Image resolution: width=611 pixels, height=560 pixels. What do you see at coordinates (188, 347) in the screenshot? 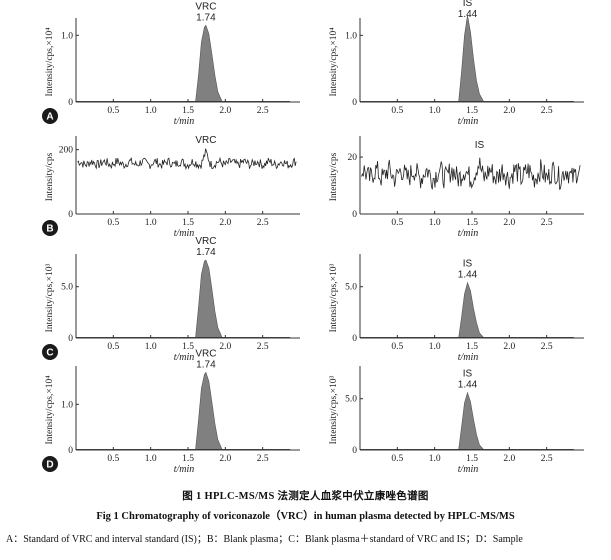
I see `x-tick-label-c-left: 1.5` at bounding box center [188, 347].